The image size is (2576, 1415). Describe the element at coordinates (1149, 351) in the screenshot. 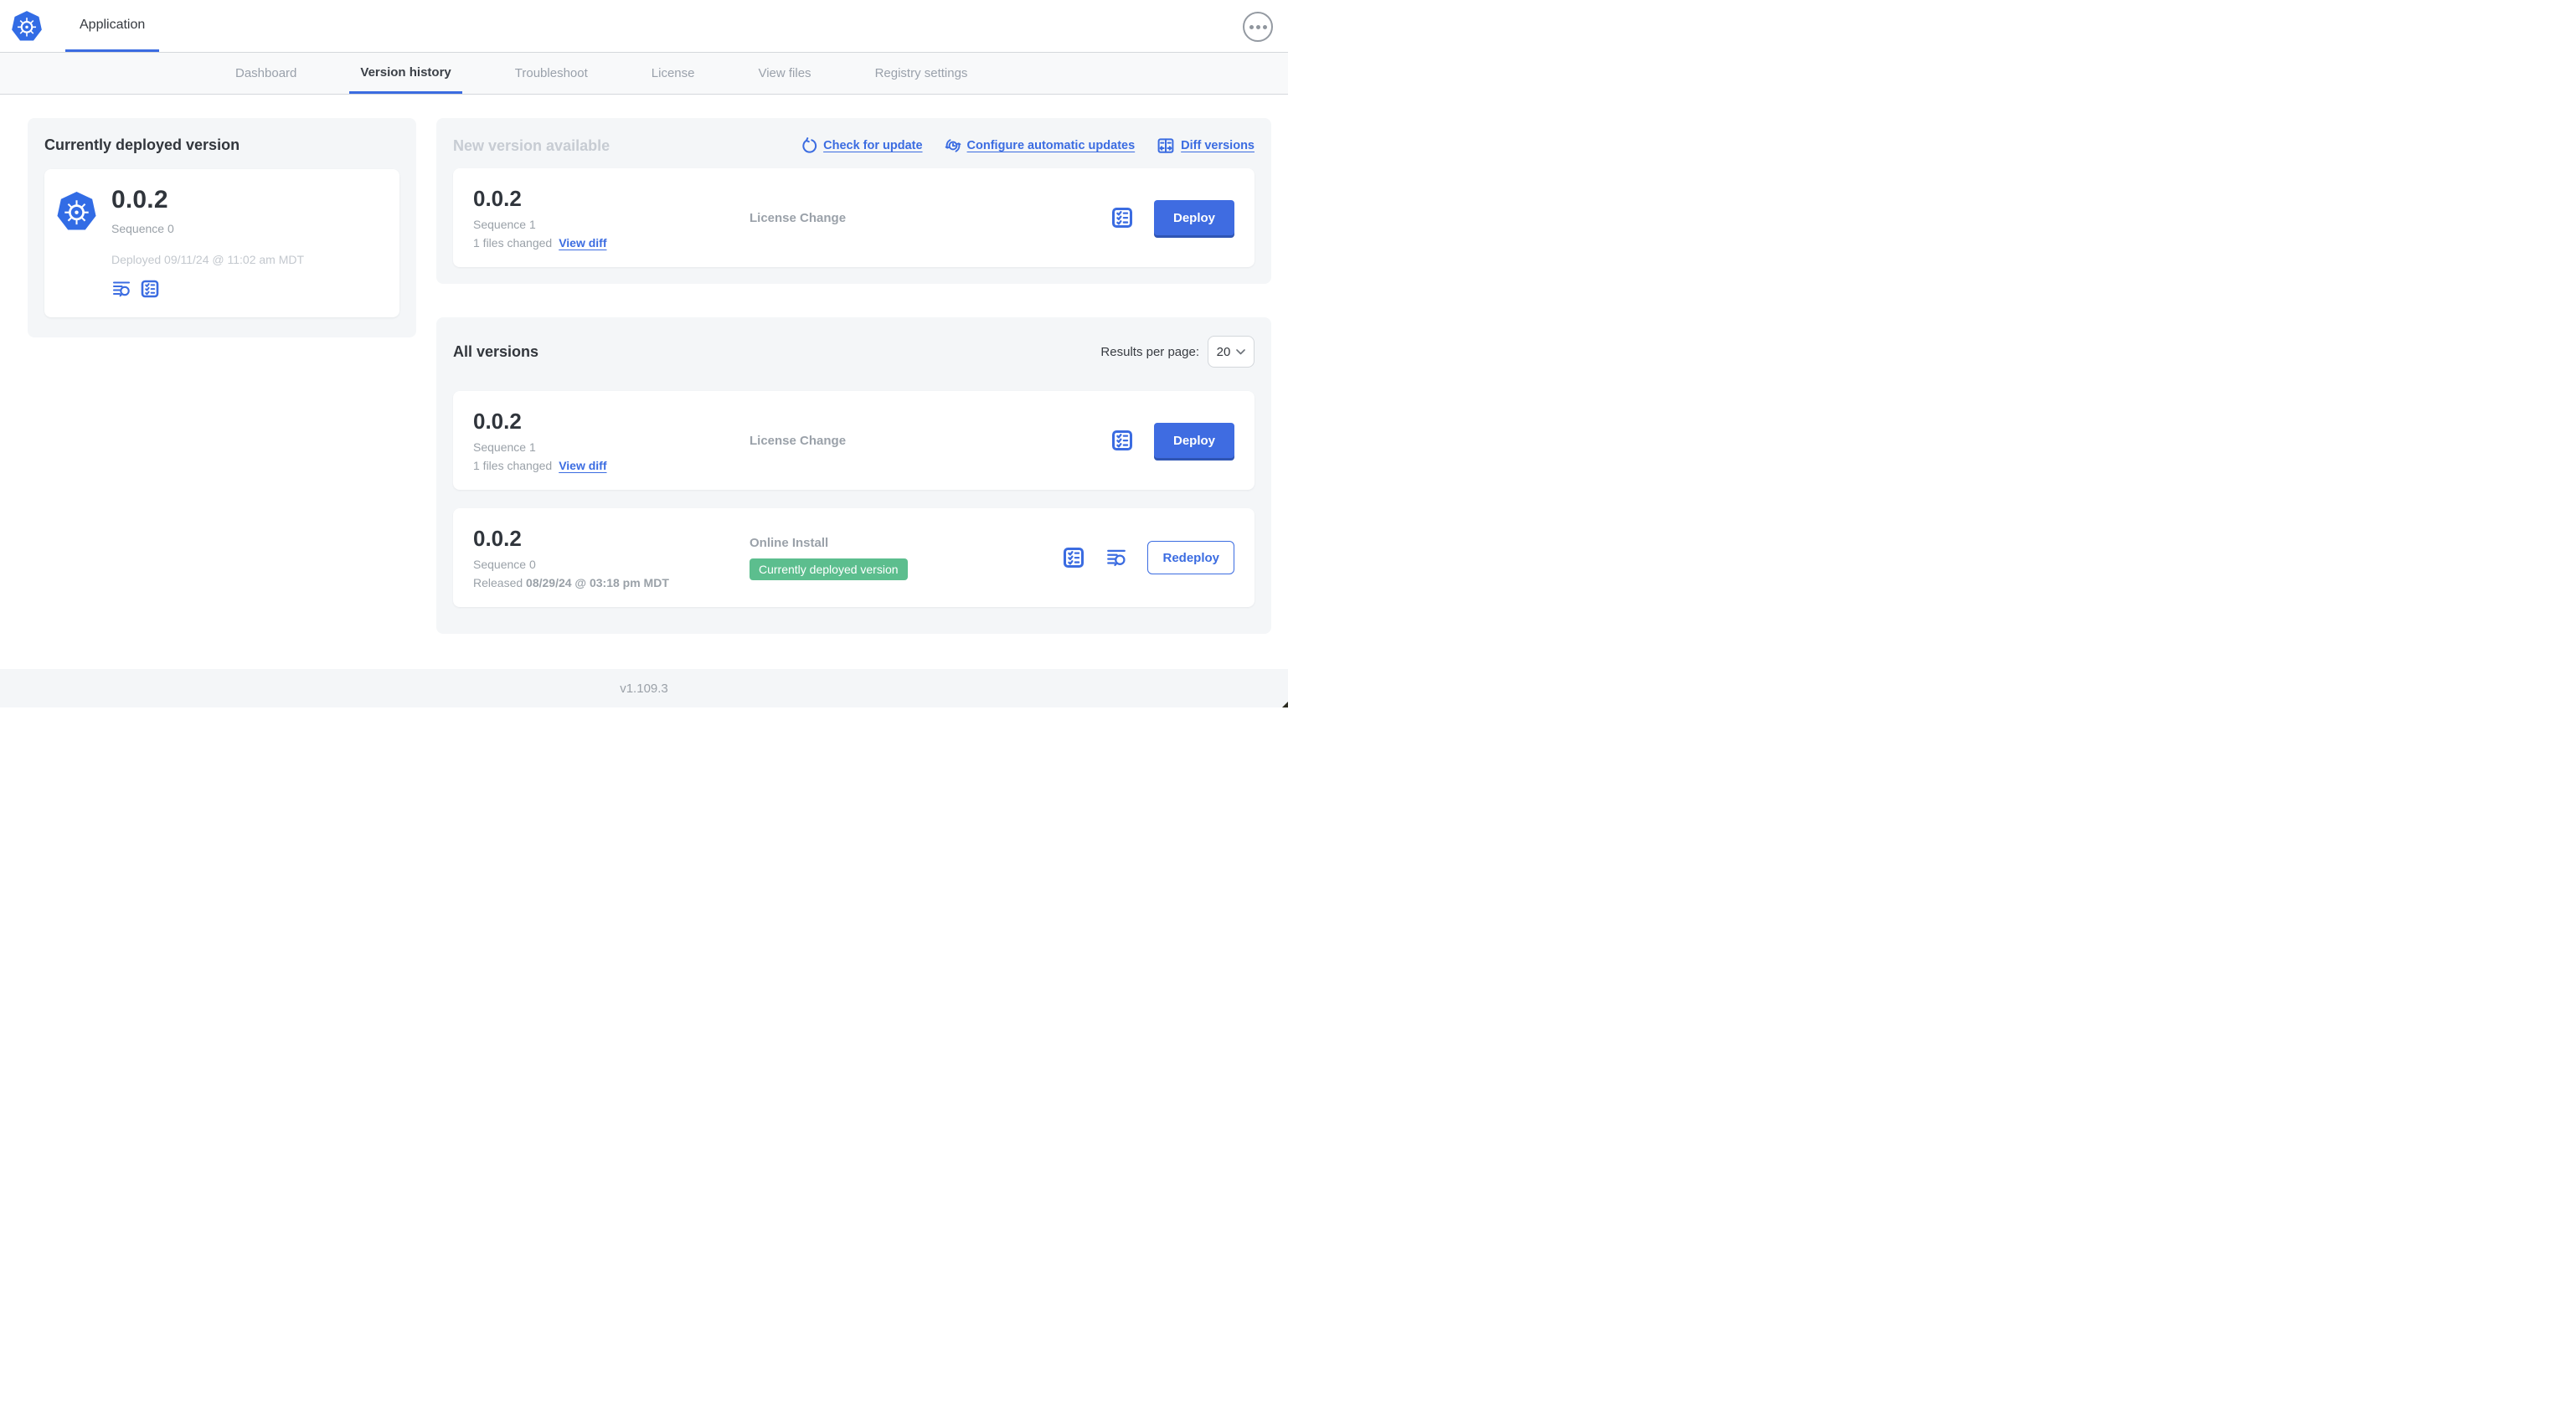

I see `results-per-page-label: Results per page:` at that location.